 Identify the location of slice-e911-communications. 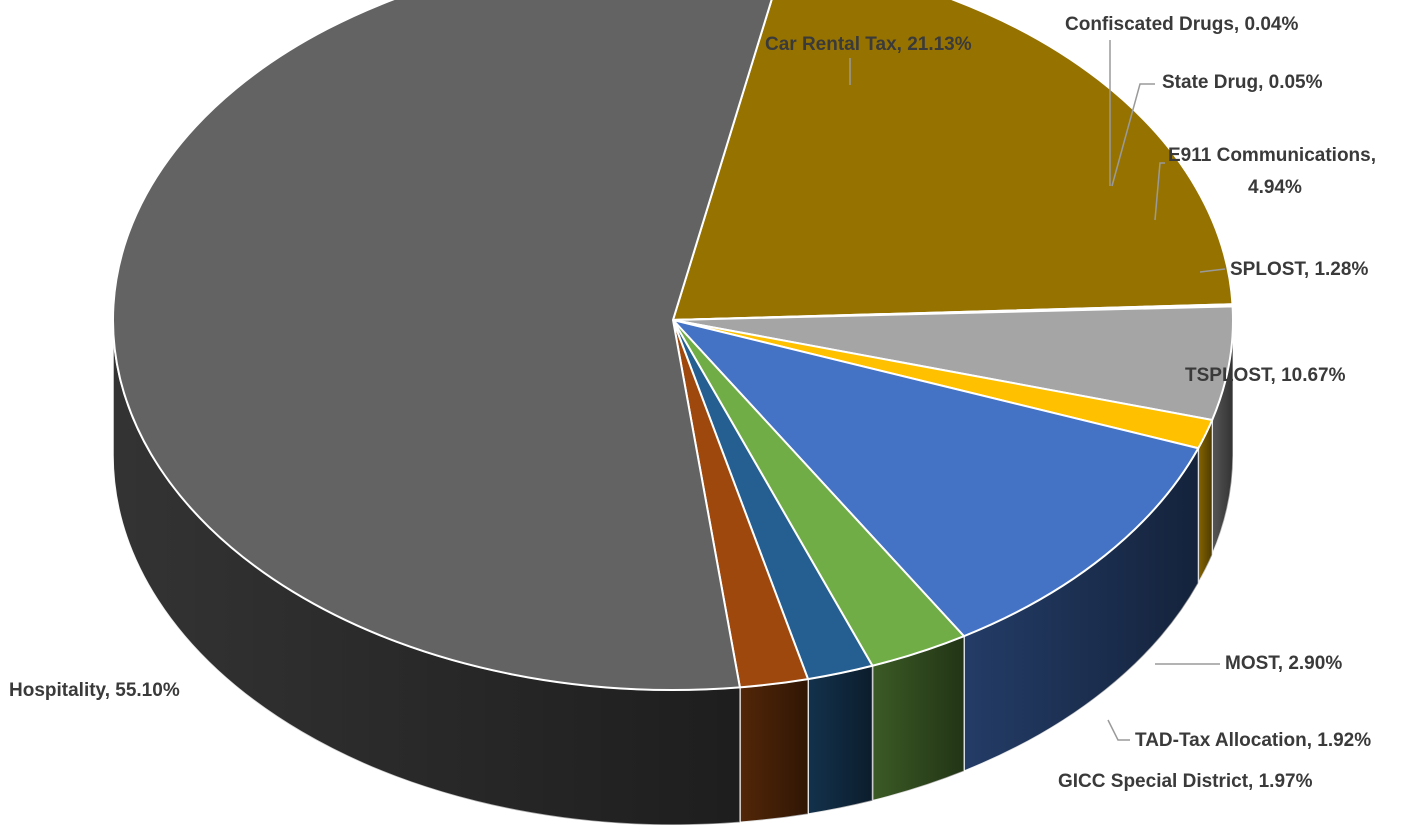
(953, 363).